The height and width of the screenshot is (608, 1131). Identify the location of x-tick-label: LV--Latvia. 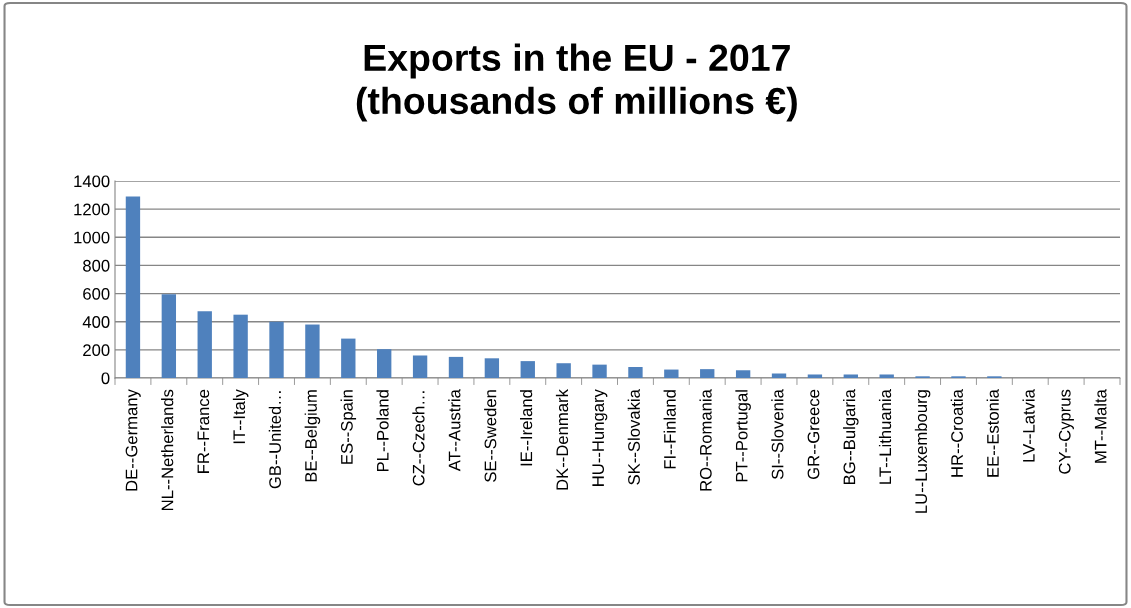
(1028, 425).